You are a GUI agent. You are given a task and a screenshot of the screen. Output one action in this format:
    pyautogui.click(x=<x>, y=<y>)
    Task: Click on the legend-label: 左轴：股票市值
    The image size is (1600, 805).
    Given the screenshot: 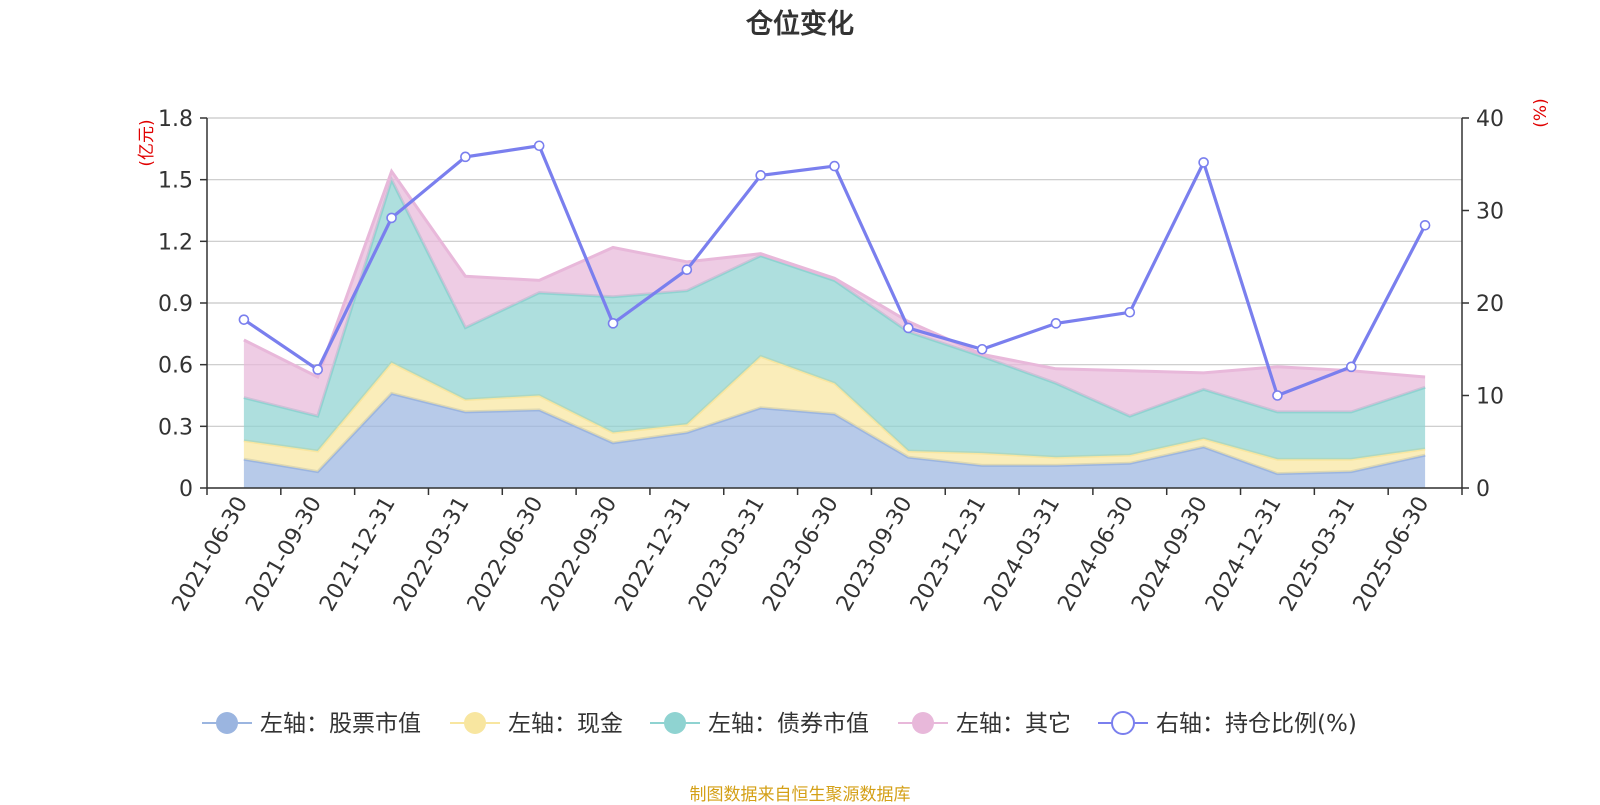 What is the action you would take?
    pyautogui.click(x=340, y=724)
    